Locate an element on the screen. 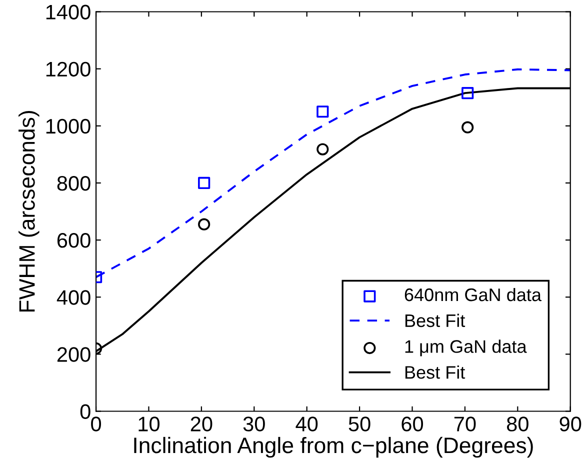 The width and height of the screenshot is (582, 470). y-tick-label: 200 is located at coordinates (73, 354).